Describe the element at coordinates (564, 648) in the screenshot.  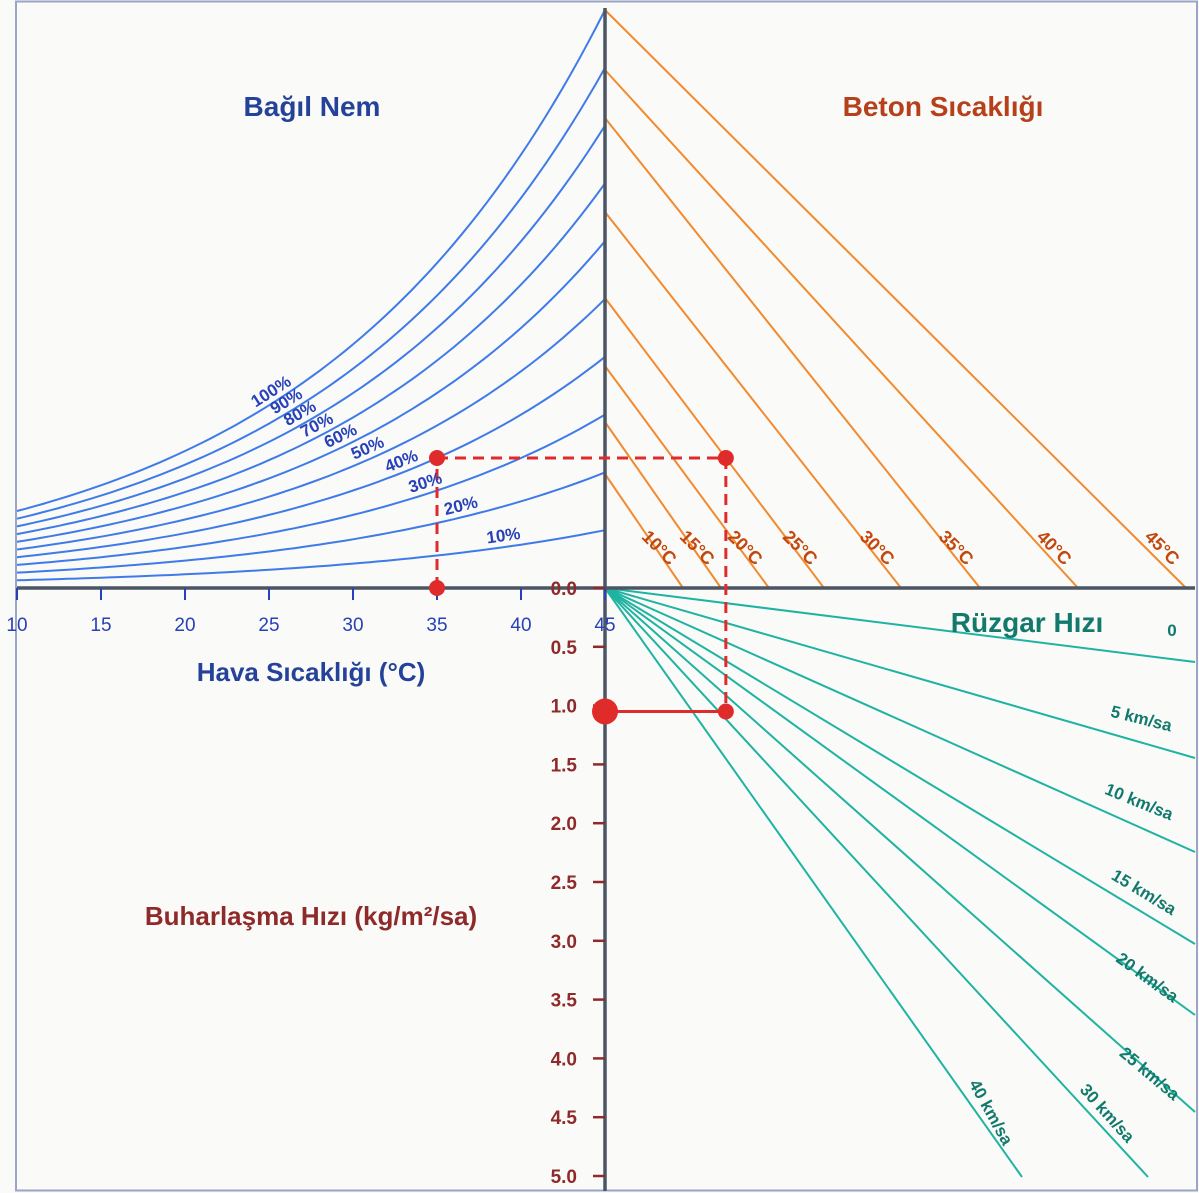
I see `evap-tick-label-0.5: 0.5` at that location.